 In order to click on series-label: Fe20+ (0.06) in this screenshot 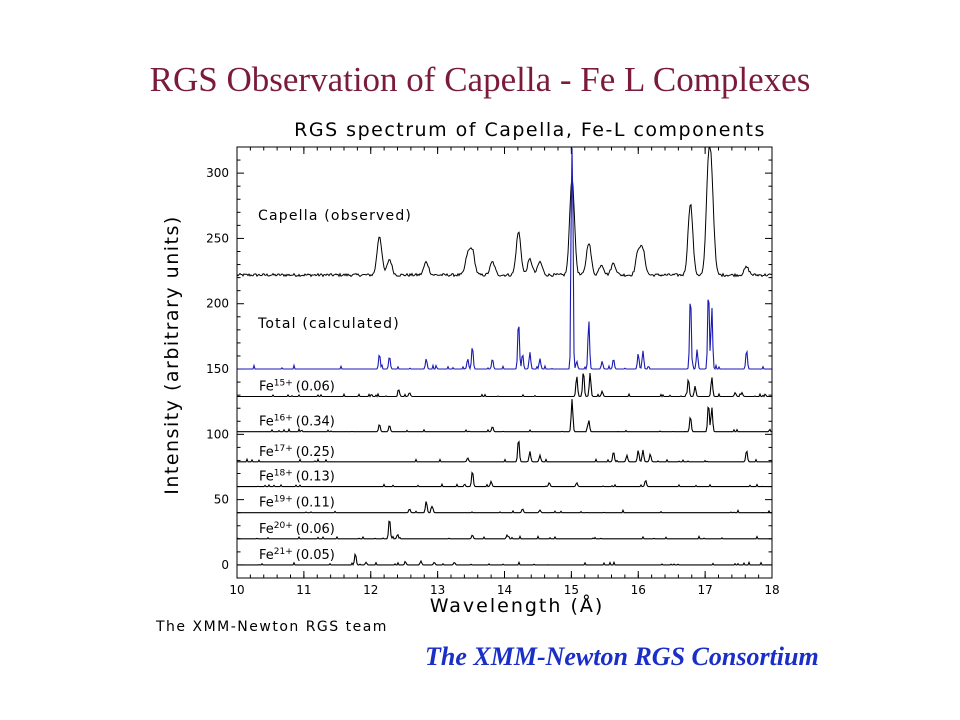, I will do `click(297, 529)`.